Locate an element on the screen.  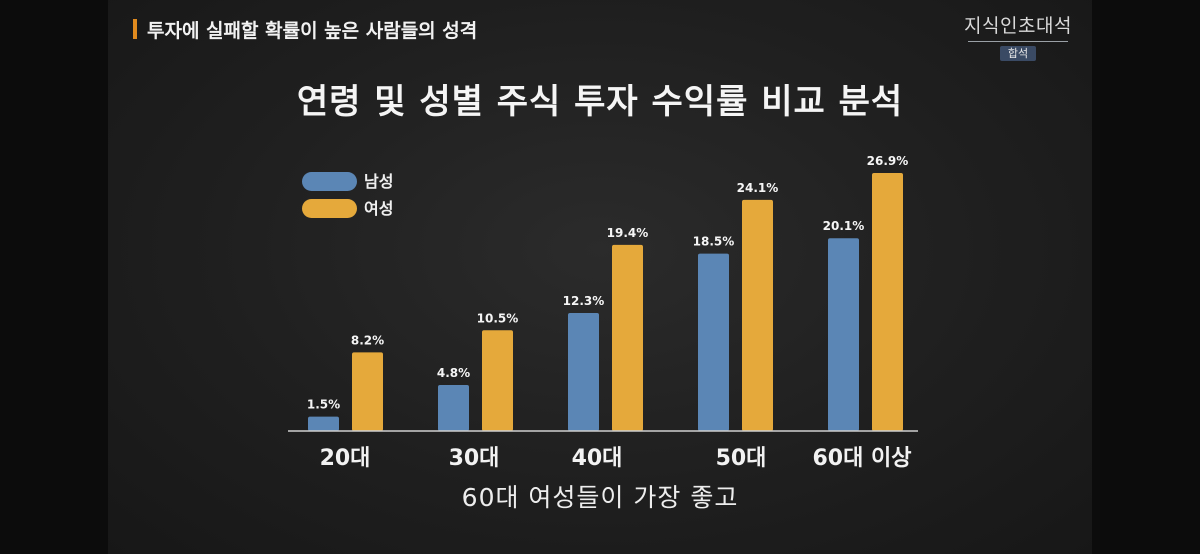
category-labels: 20대 30대 40대 50대 60대 이상 is located at coordinates (616, 458).